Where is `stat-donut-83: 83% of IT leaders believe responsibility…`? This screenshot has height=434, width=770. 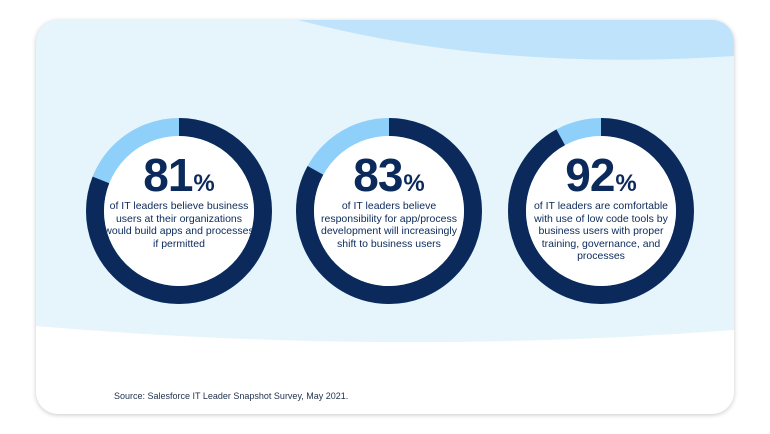
stat-donut-83: 83% of IT leaders believe responsibility… is located at coordinates (389, 211).